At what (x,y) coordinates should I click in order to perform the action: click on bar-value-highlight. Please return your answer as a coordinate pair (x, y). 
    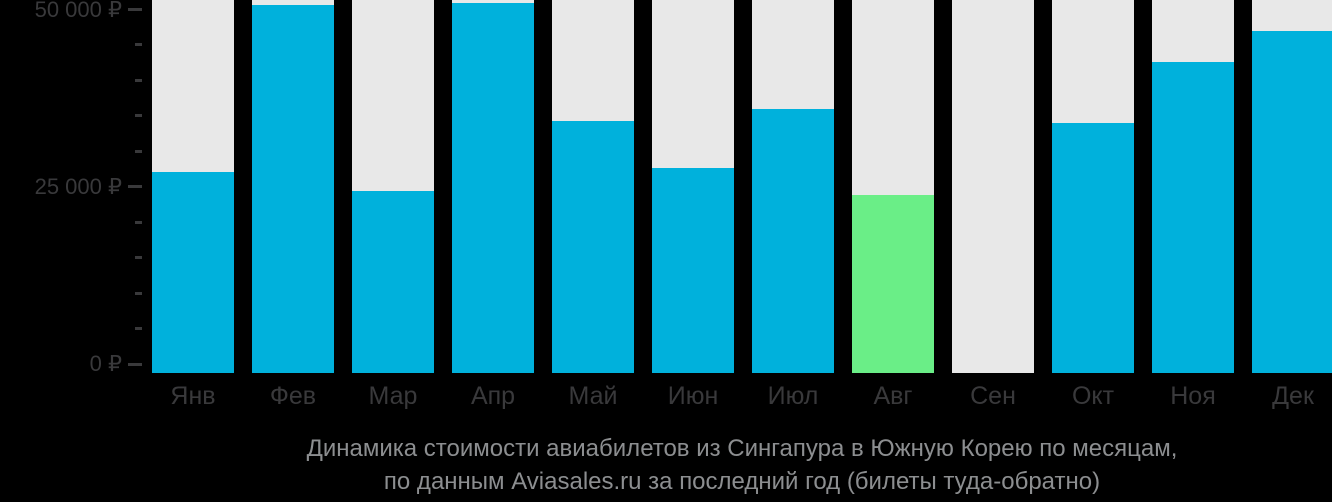
    Looking at the image, I should click on (893, 283).